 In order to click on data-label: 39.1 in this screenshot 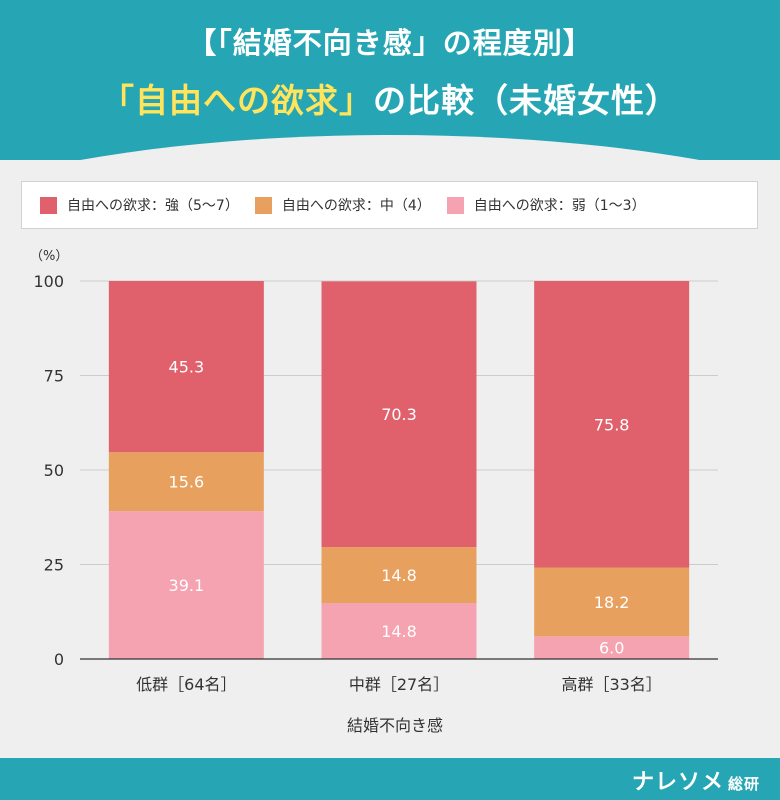, I will do `click(187, 585)`.